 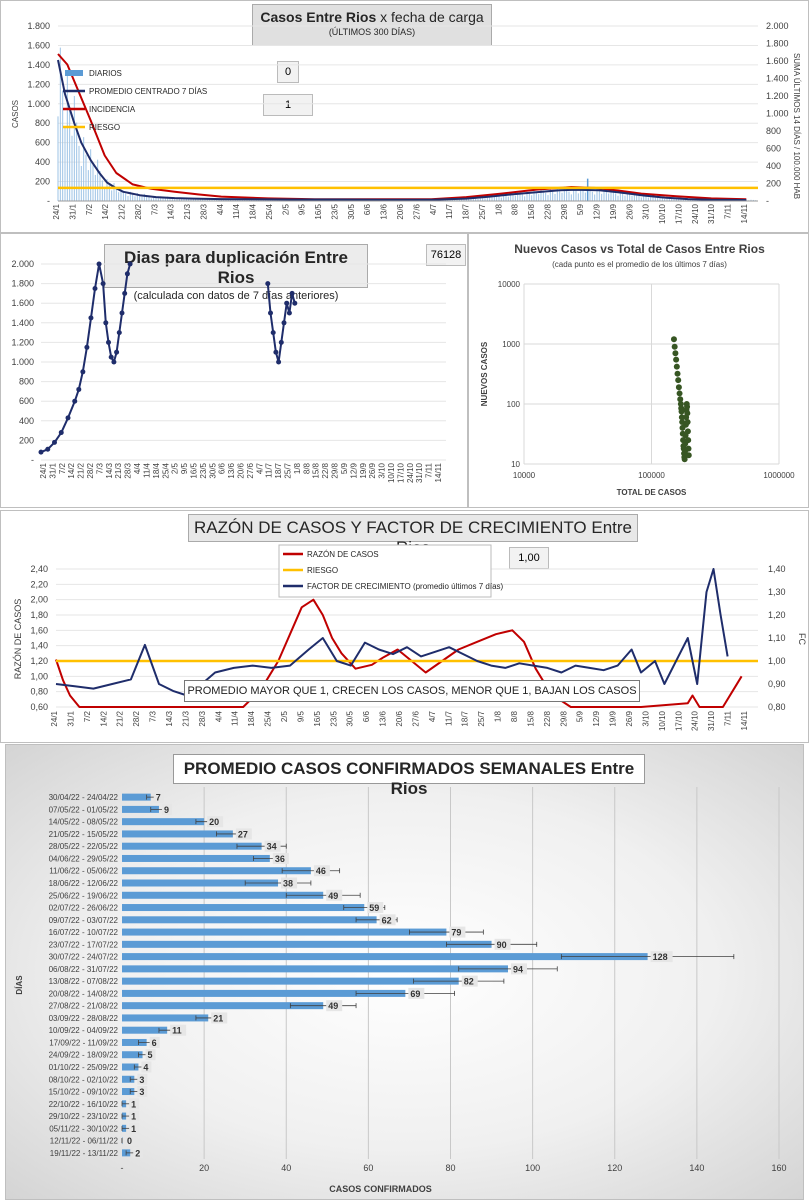 I want to click on p4-xtick-3: 14/2, so click(x=103, y=718).